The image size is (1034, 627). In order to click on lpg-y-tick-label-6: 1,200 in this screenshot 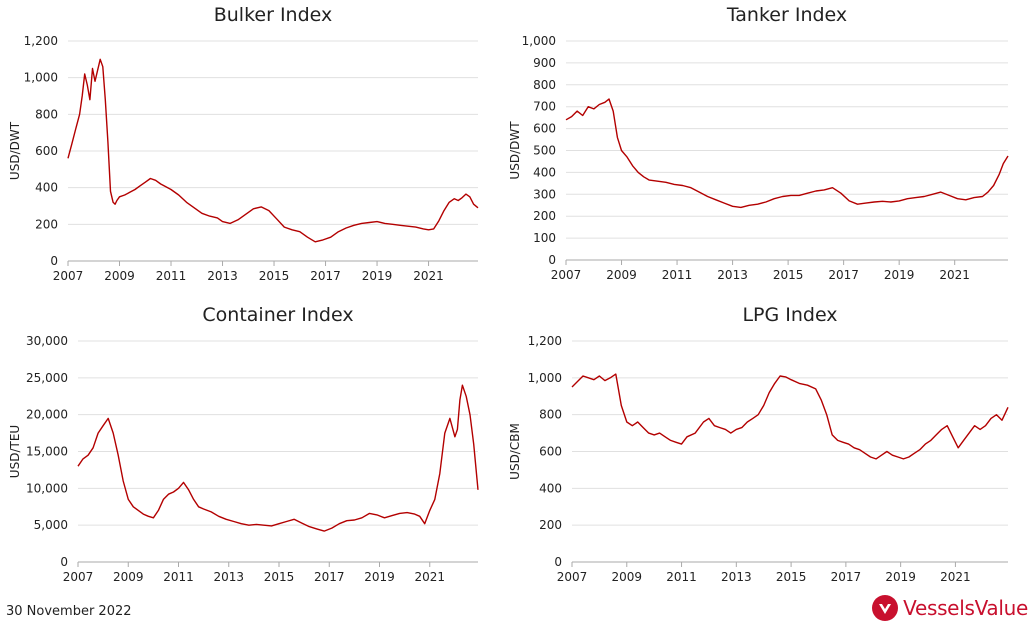, I will do `click(545, 341)`.